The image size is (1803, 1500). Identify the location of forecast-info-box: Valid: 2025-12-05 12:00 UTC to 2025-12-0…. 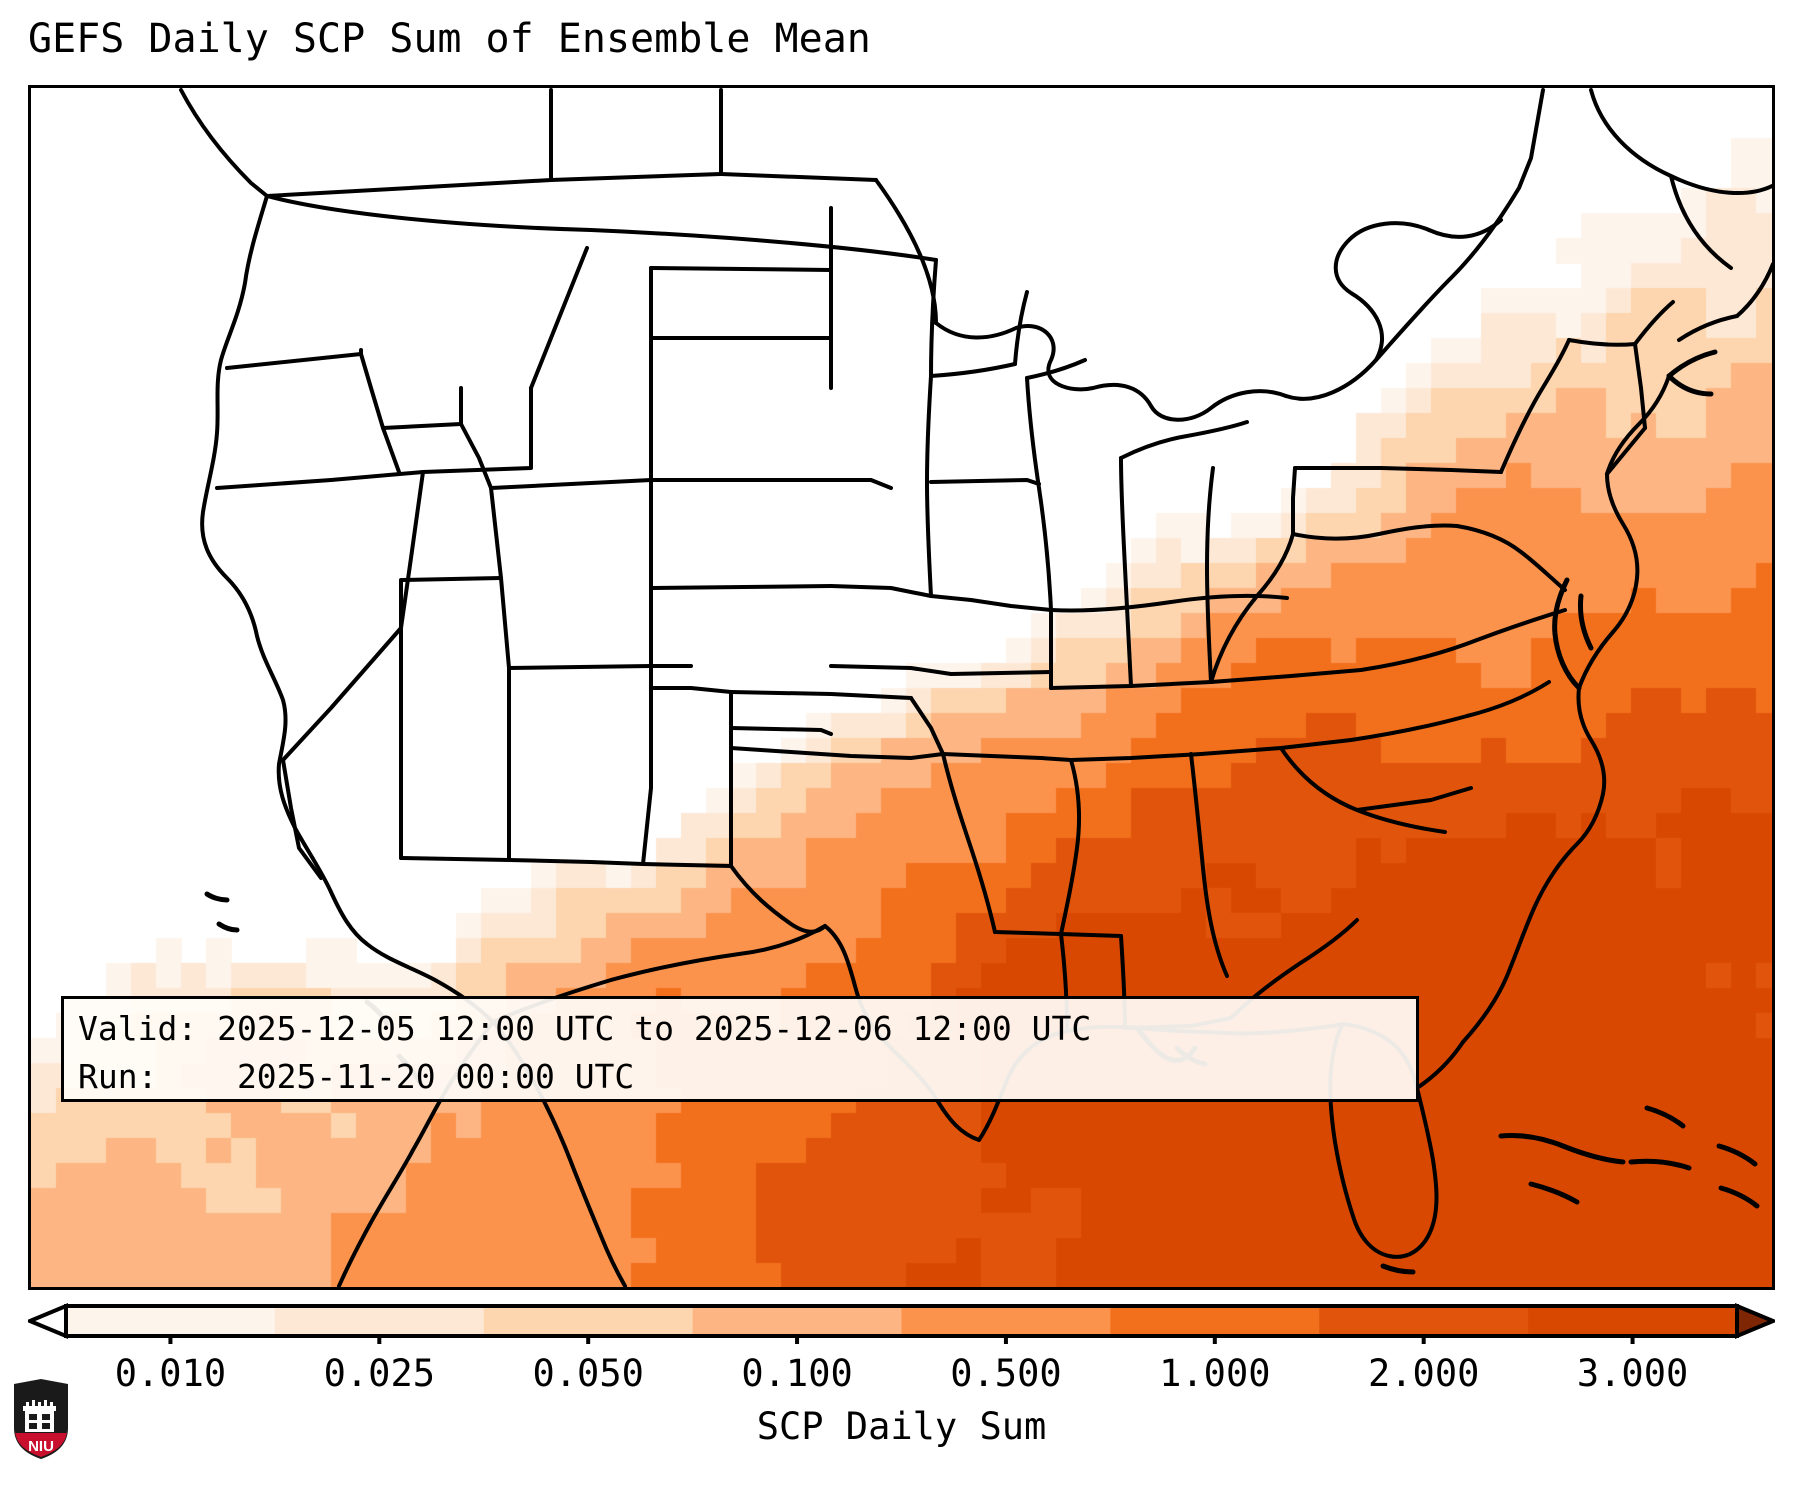
(740, 1049).